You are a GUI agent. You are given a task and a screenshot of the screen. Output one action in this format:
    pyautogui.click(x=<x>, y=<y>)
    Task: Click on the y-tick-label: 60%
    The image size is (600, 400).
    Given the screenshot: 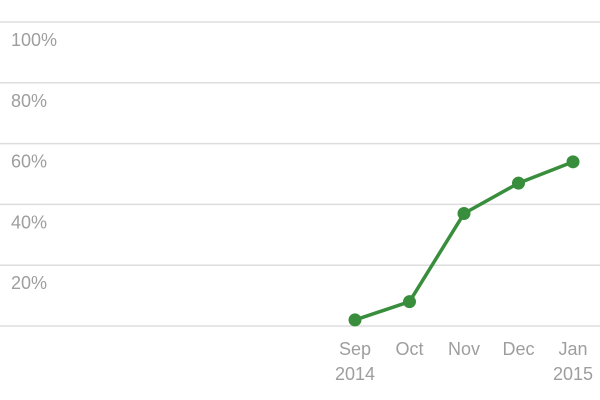 What is the action you would take?
    pyautogui.click(x=29, y=162)
    